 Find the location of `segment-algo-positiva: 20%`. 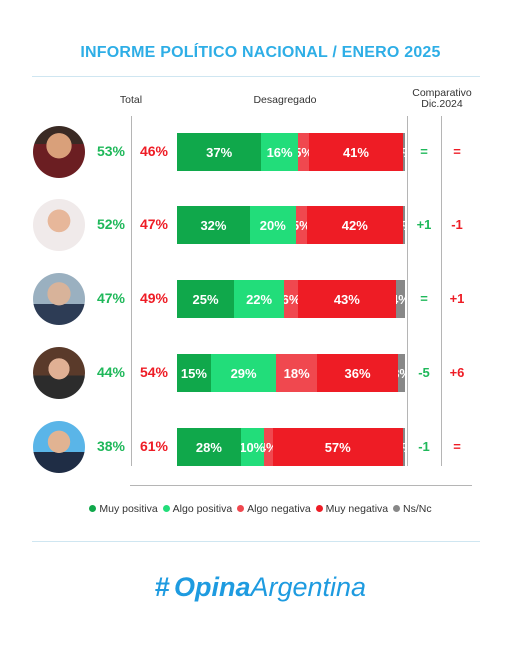

segment-algo-positiva: 20% is located at coordinates (272, 225).